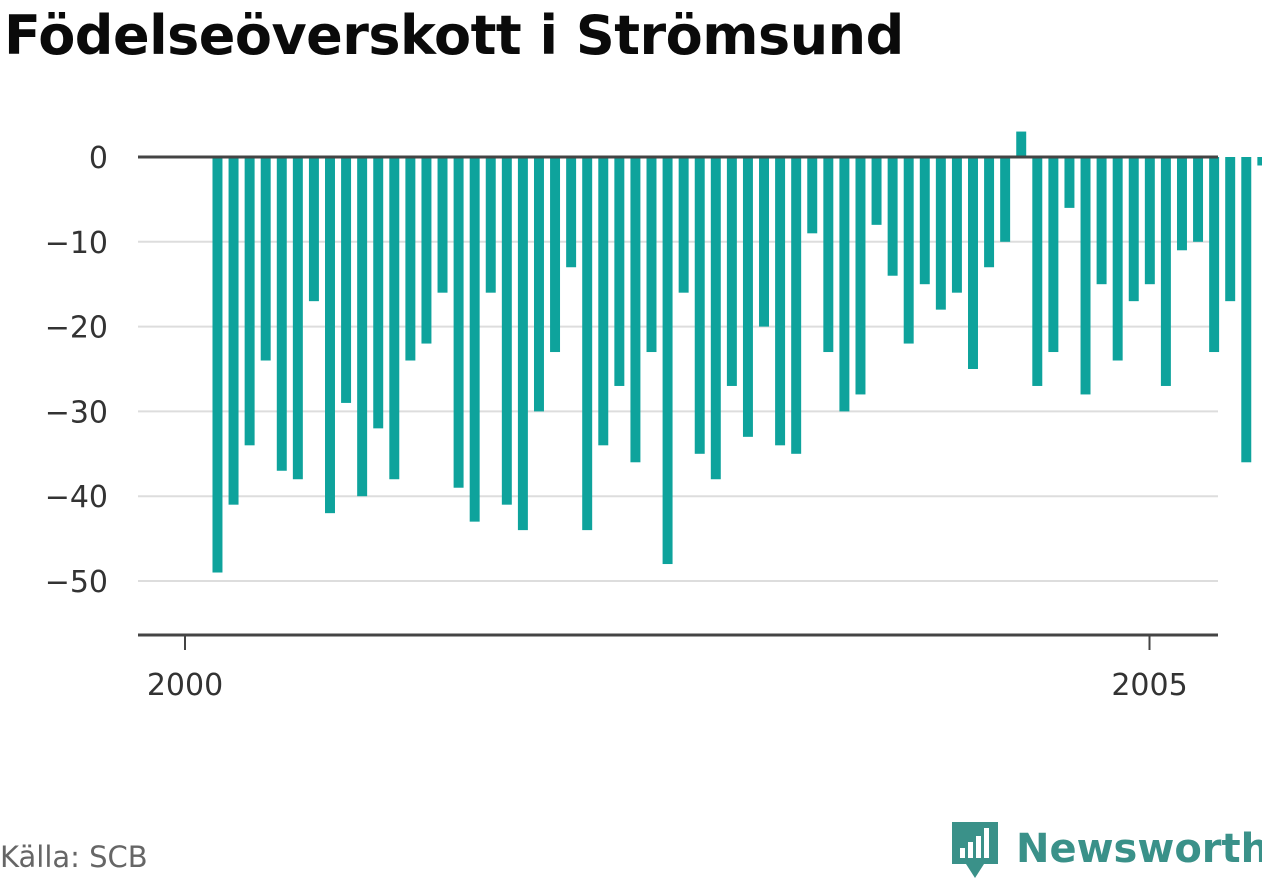 The width and height of the screenshot is (1262, 880). Describe the element at coordinates (454, 35) in the screenshot. I see `chart-title: Födelseöverskott i Strömsund` at that location.